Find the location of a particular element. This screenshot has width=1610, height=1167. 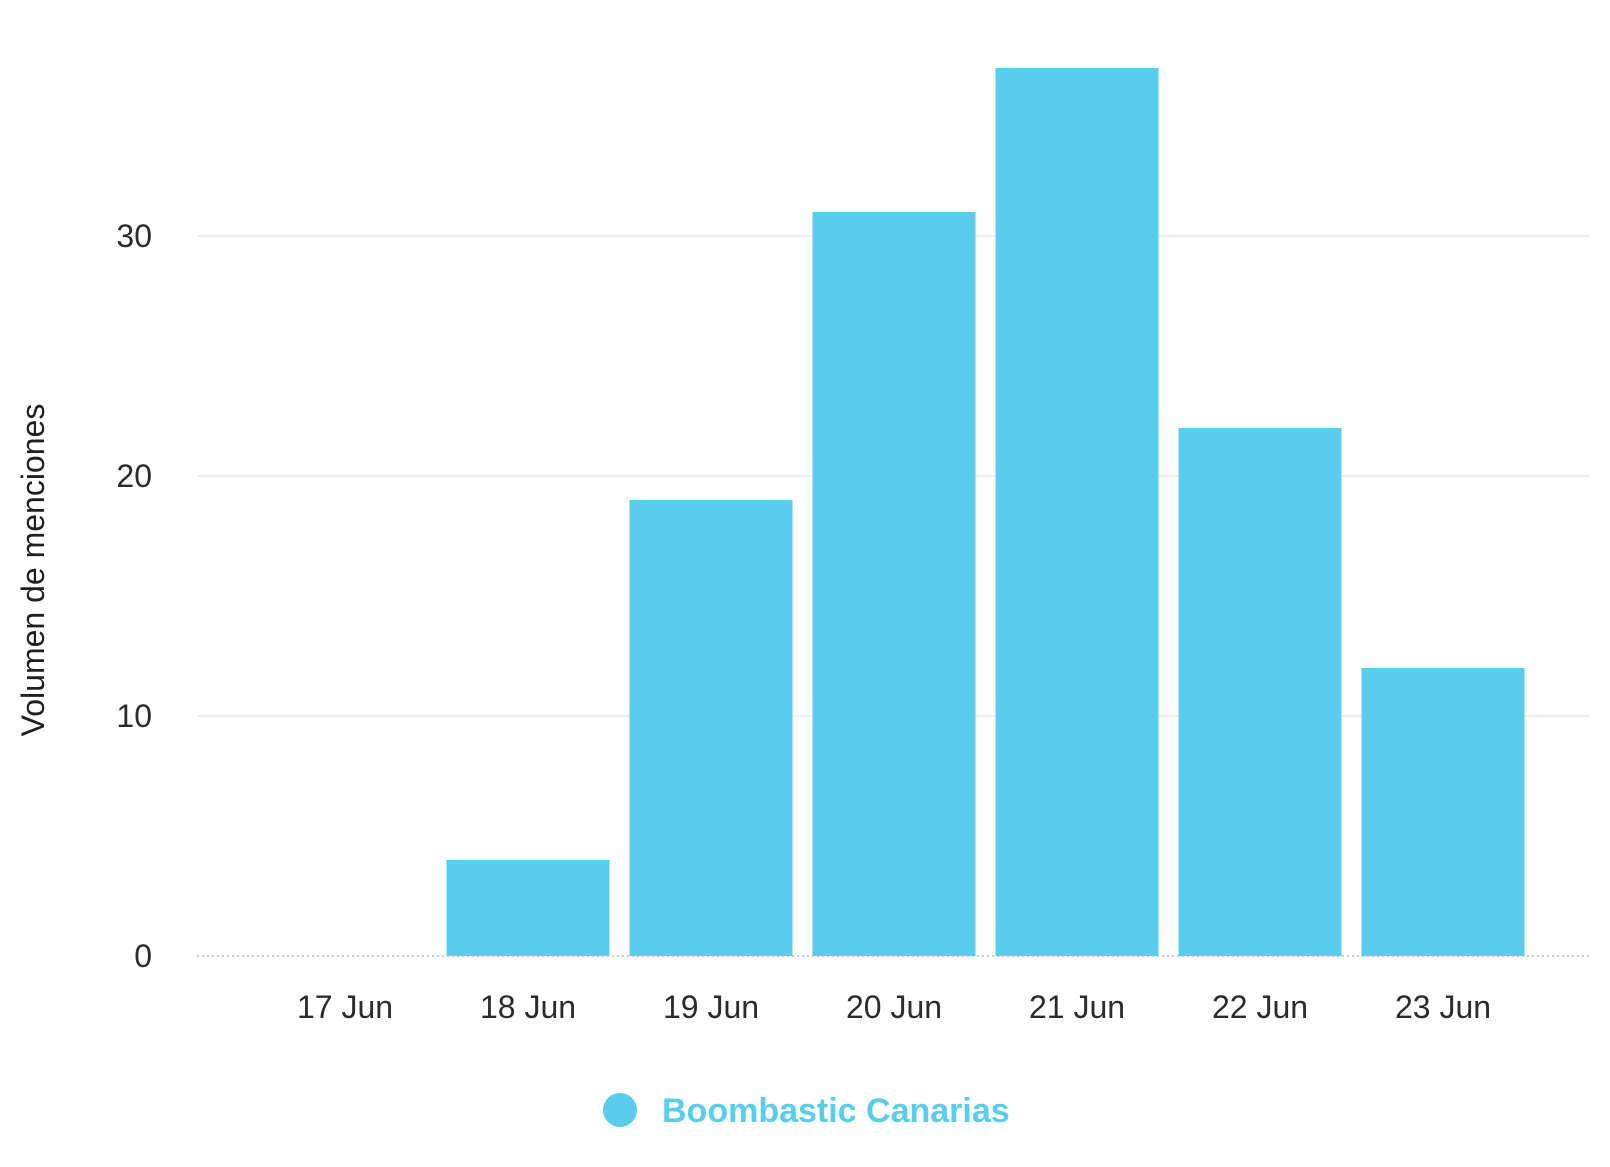

x-tick-label-22-jun: 22 Jun is located at coordinates (1260, 1007).